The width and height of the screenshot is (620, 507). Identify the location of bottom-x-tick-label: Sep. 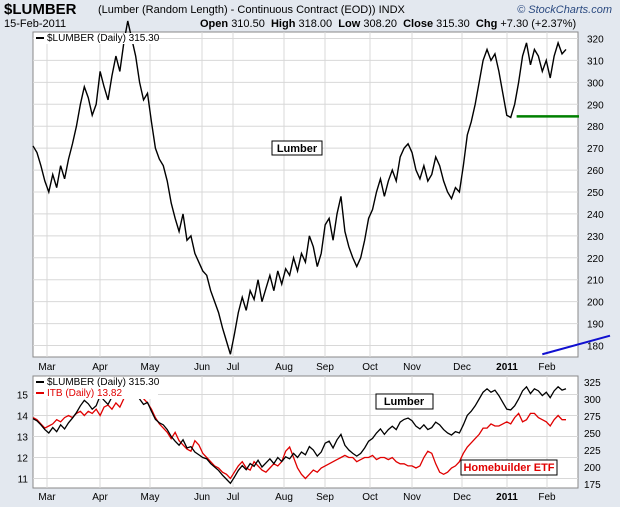
(325, 497).